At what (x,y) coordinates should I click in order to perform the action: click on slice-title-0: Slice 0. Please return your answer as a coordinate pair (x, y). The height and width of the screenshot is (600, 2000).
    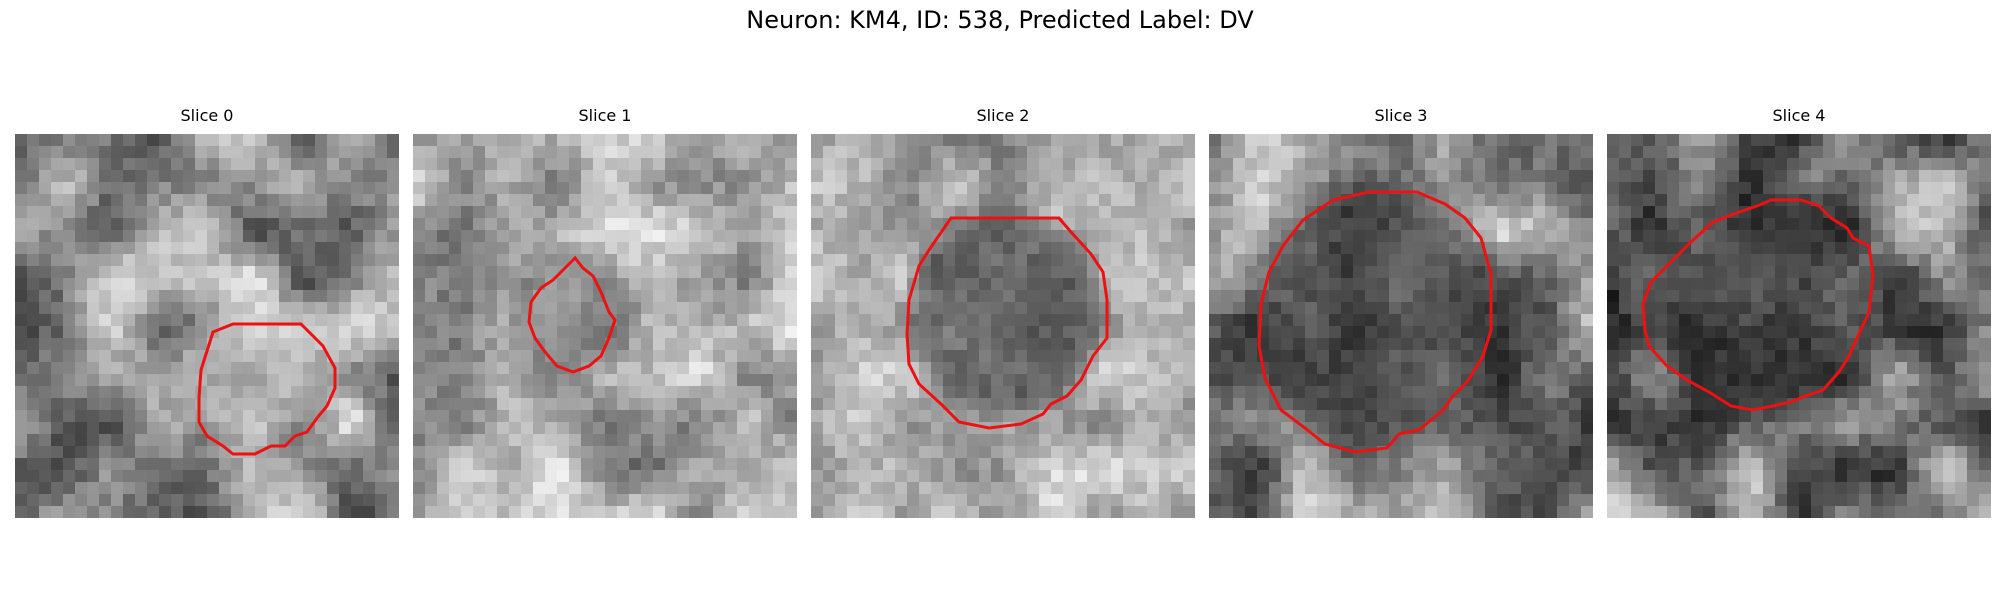
    Looking at the image, I should click on (207, 115).